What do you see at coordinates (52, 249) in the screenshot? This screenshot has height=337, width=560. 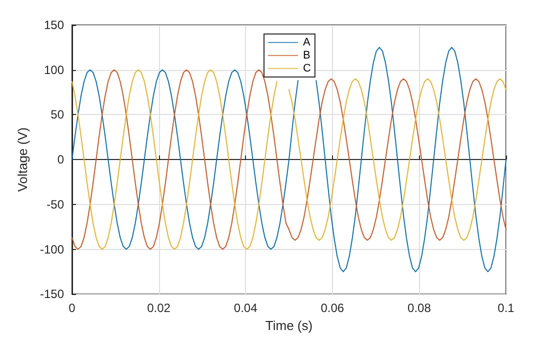 I see `y-tick-label: -100` at bounding box center [52, 249].